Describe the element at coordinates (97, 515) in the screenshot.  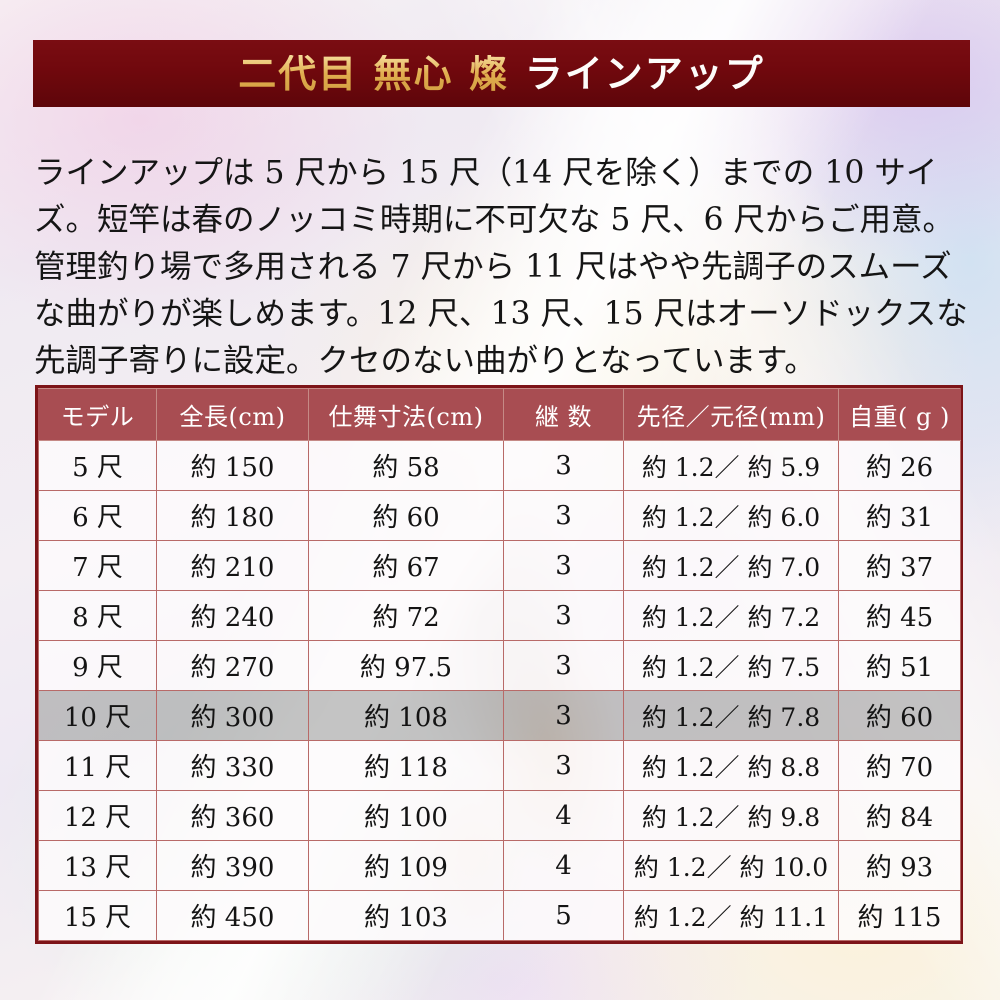
I see `cell-model: 6 尺` at that location.